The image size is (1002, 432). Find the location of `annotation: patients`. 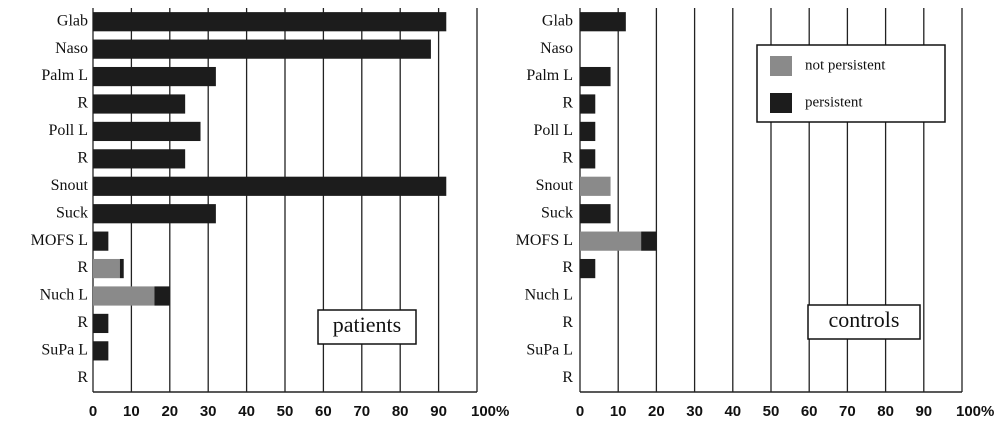

annotation: patients is located at coordinates (367, 324).